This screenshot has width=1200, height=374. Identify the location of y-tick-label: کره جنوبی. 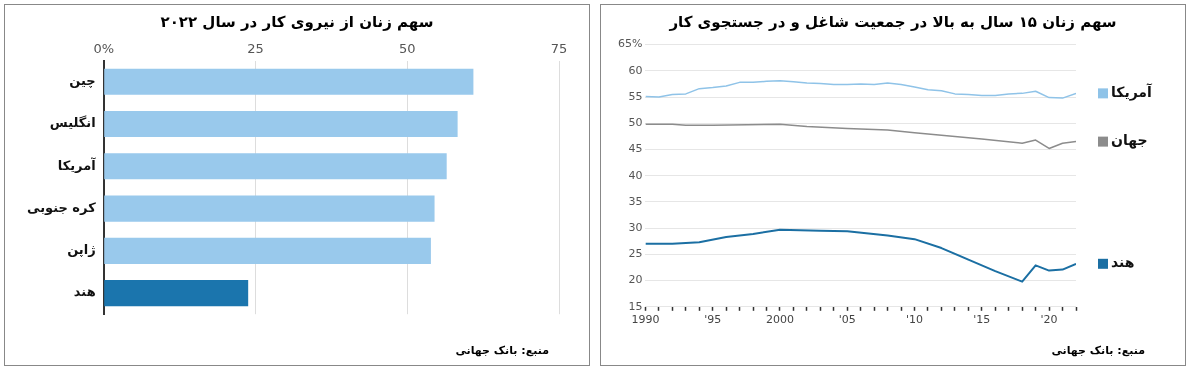
(61, 207).